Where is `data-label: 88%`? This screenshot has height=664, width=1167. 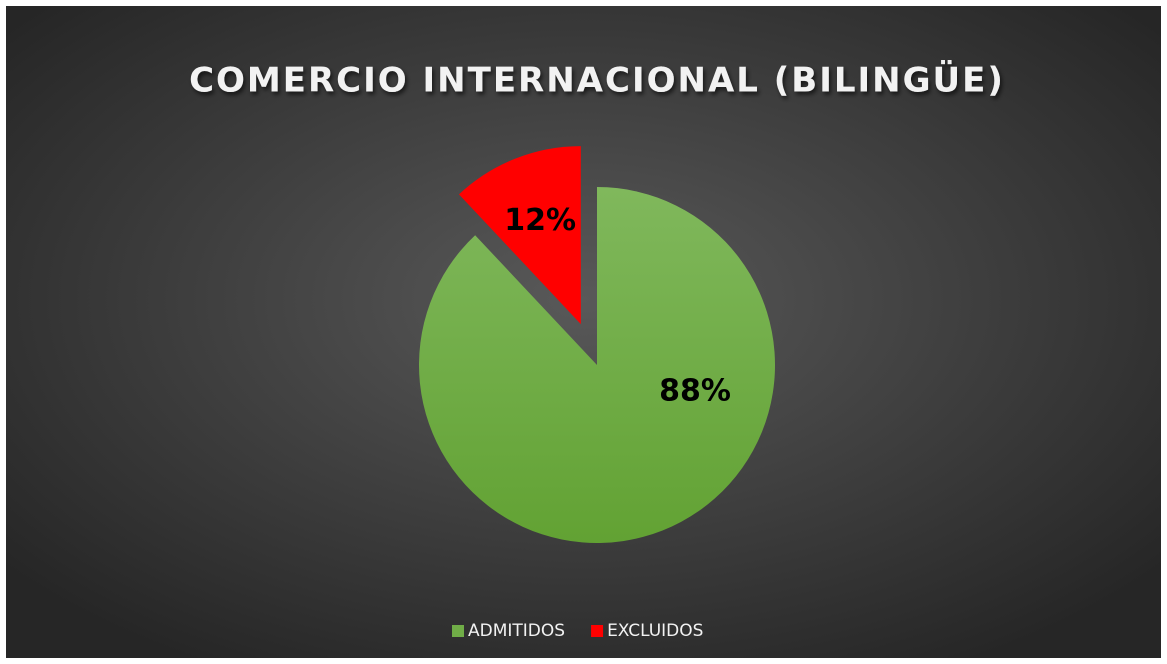 data-label: 88% is located at coordinates (695, 391).